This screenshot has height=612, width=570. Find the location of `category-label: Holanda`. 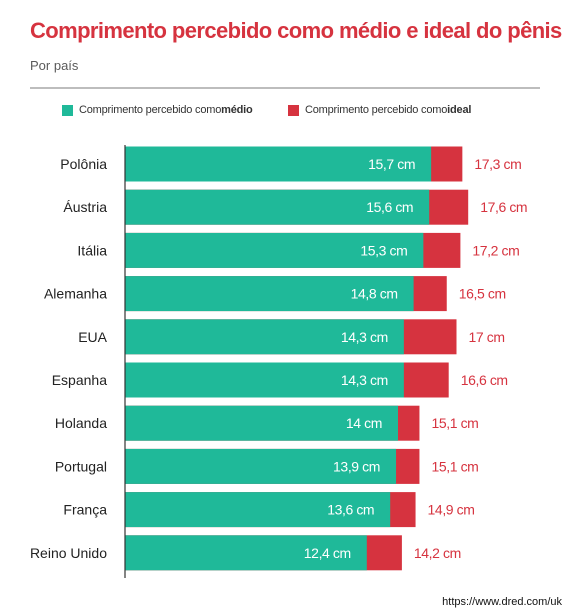

category-label: Holanda is located at coordinates (81, 423).